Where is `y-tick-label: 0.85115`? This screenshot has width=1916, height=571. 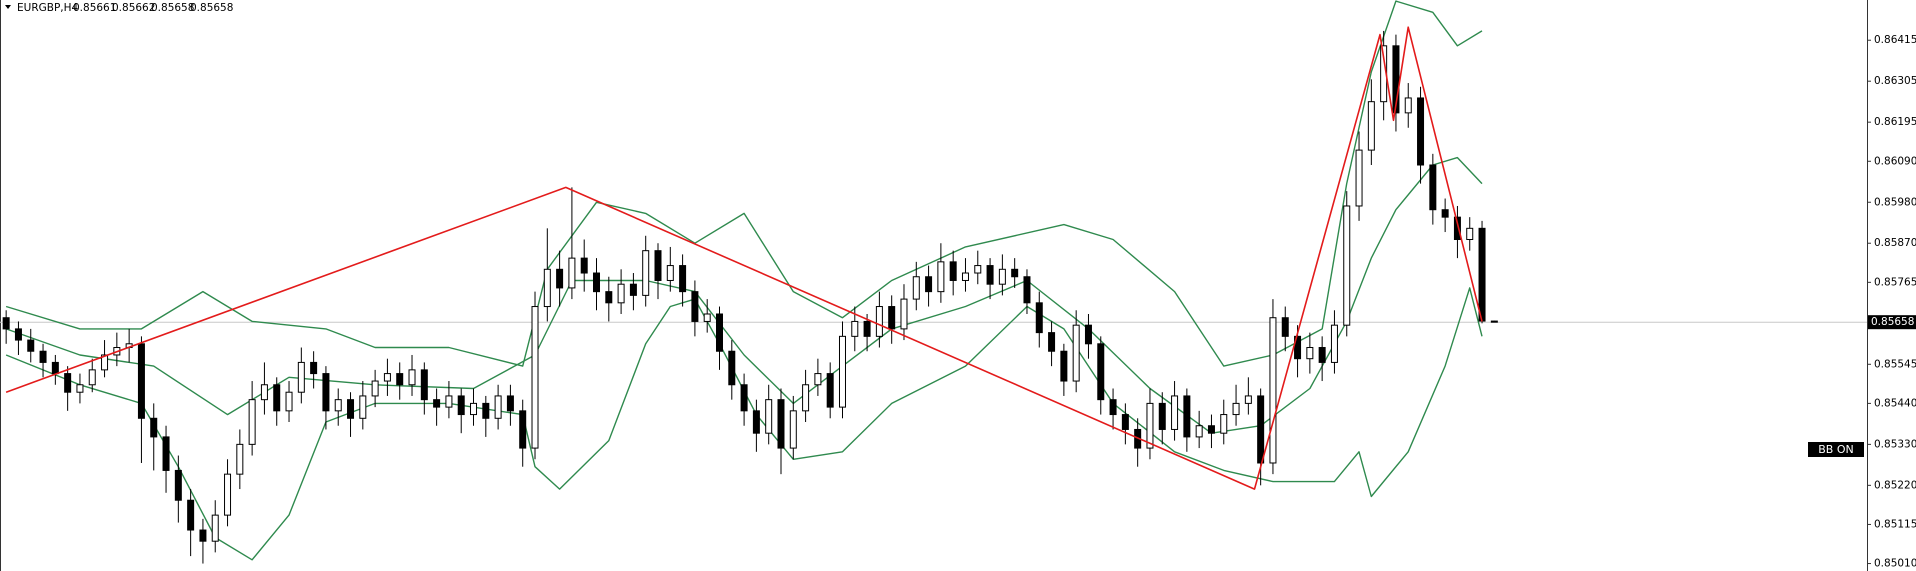
y-tick-label: 0.85115 is located at coordinates (1895, 524).